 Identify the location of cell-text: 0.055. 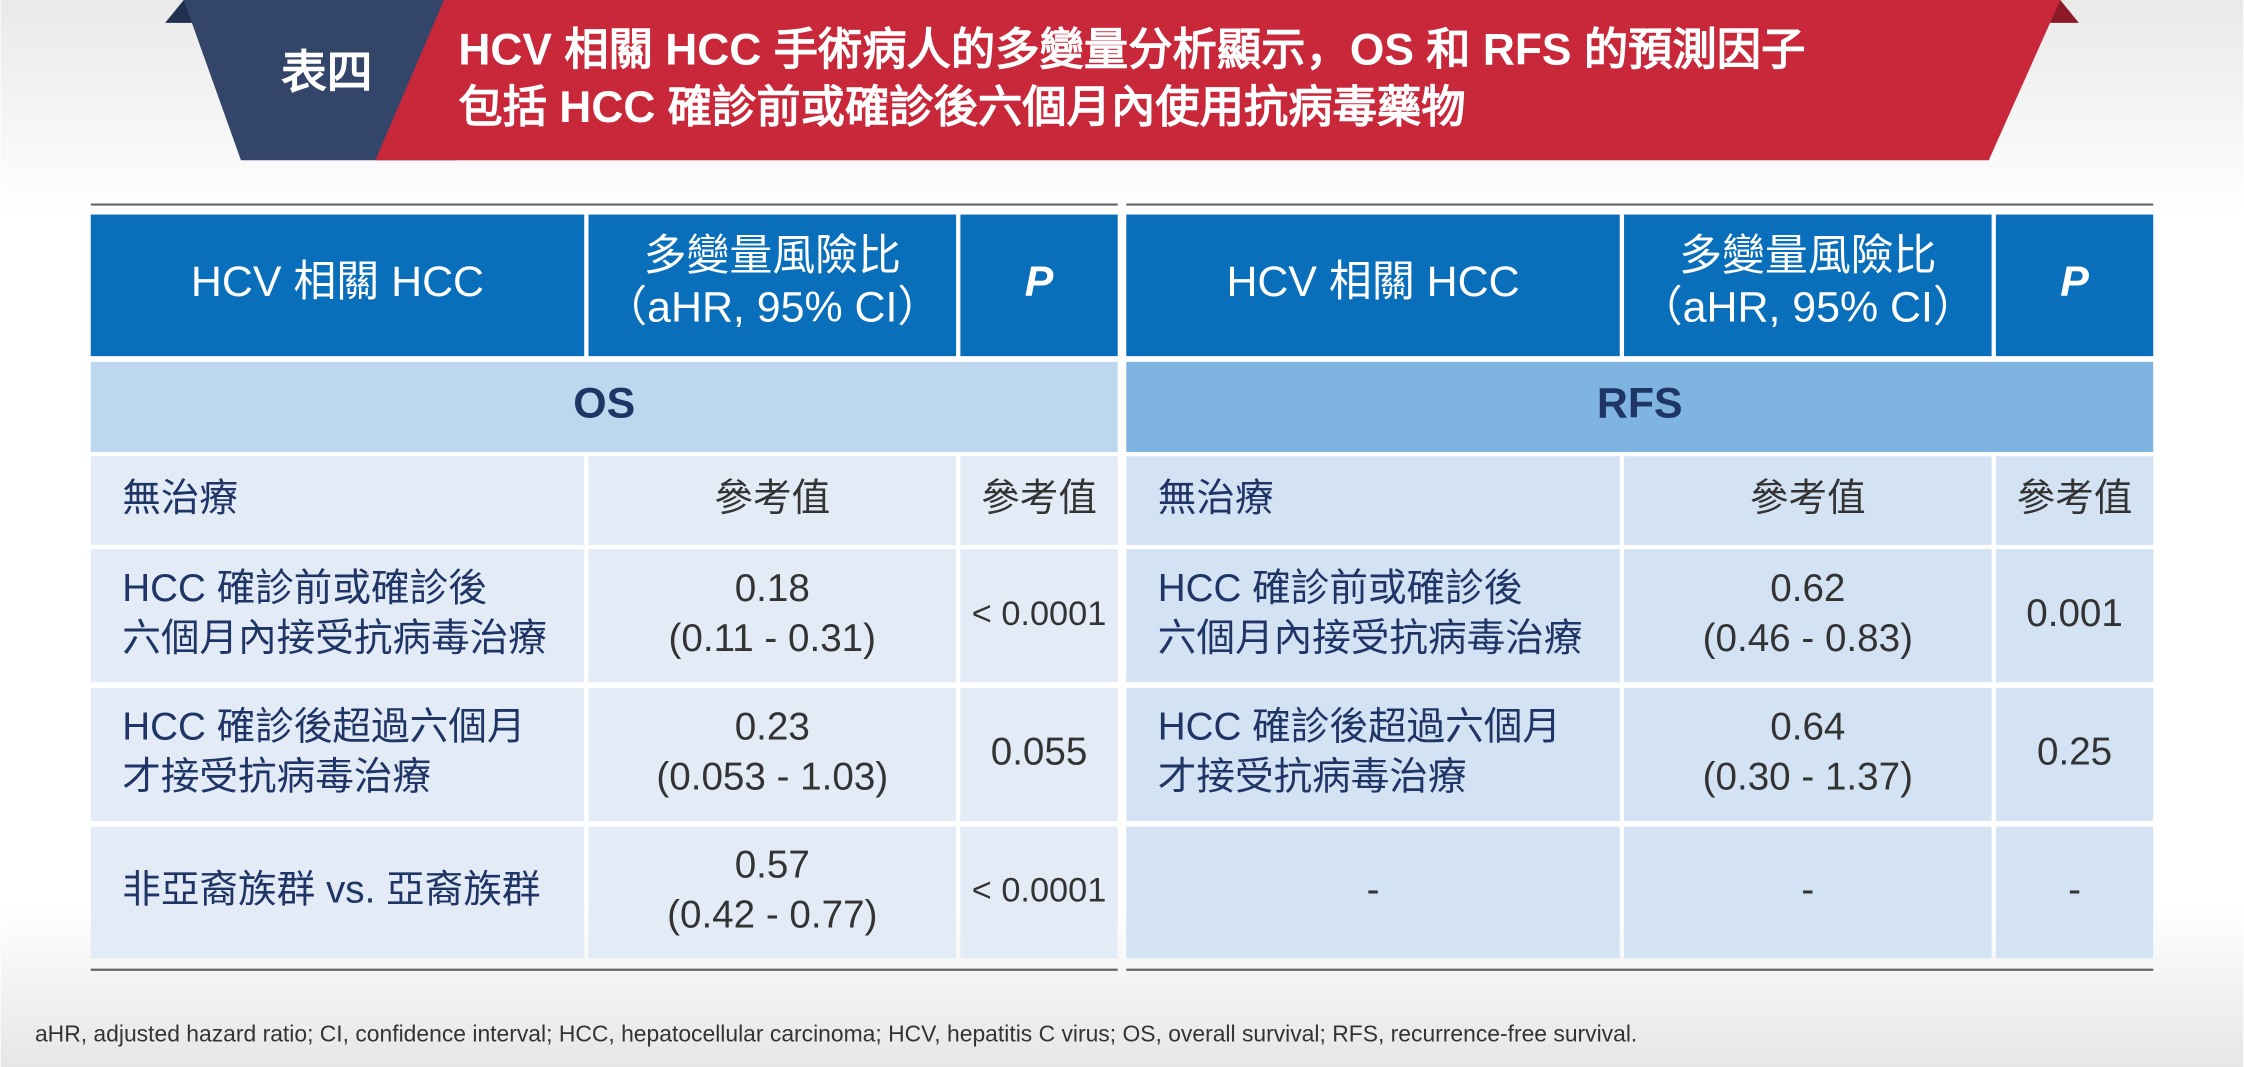
(1039, 752).